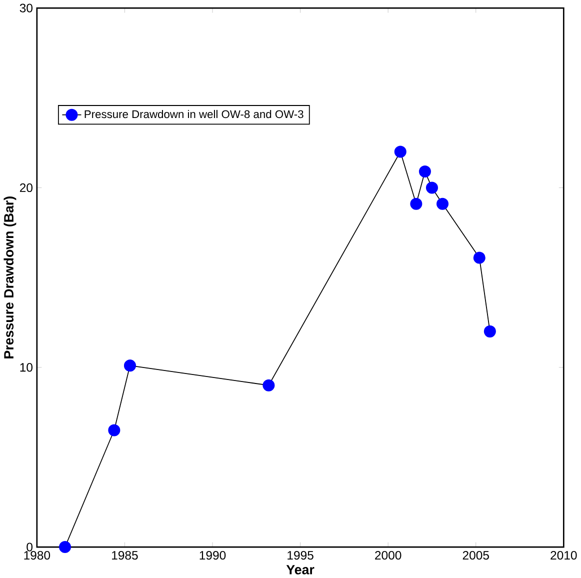 This screenshot has height=578, width=581. Describe the element at coordinates (26, 8) in the screenshot. I see `y-tick-label: 30` at that location.